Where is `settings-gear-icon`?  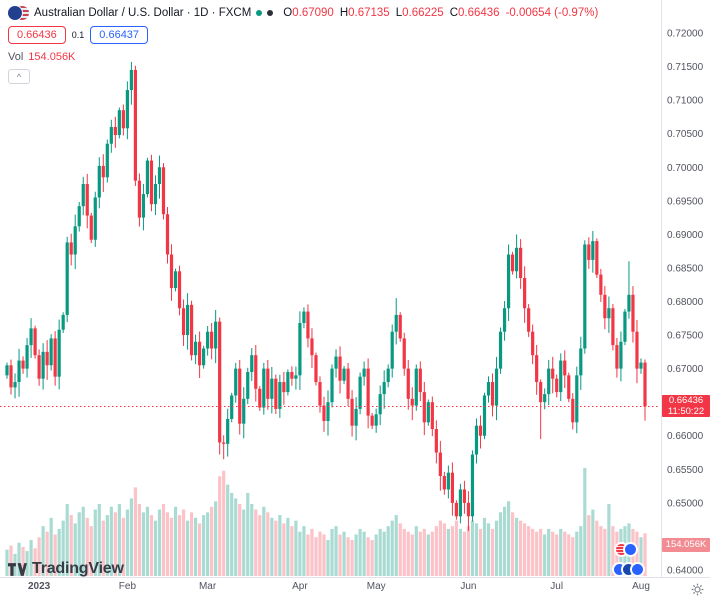
settings-gear-icon is located at coordinates (697, 589).